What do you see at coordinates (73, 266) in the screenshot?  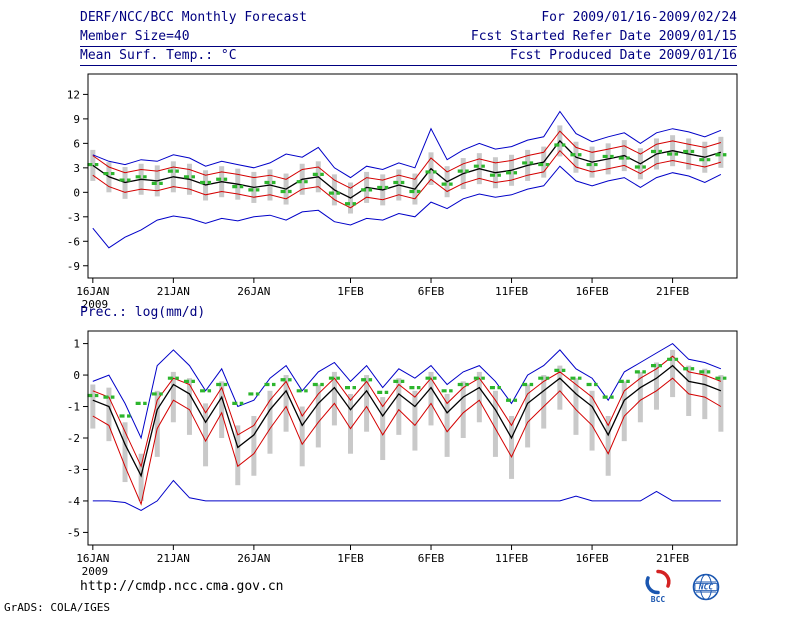 I see `svg-text: -9` at bounding box center [73, 266].